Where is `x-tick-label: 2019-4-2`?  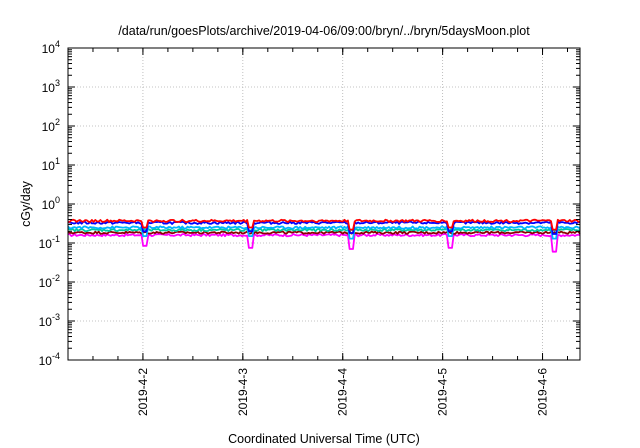
x-tick-label: 2019-4-2 is located at coordinates (143, 392).